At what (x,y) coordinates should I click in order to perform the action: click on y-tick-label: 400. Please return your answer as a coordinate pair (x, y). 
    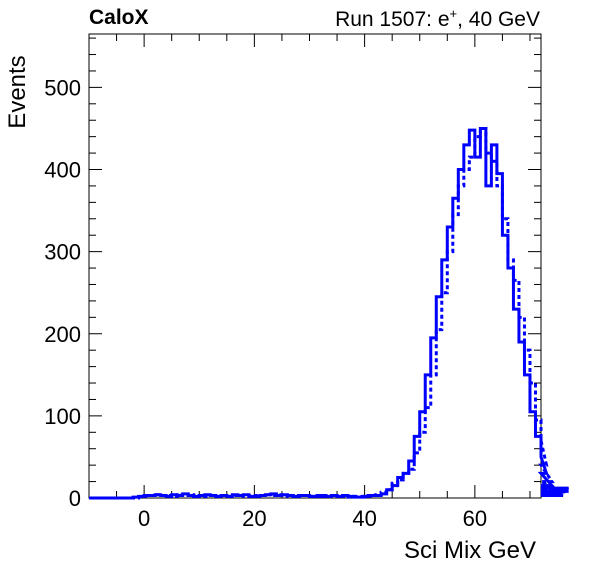
    Looking at the image, I should click on (62, 170).